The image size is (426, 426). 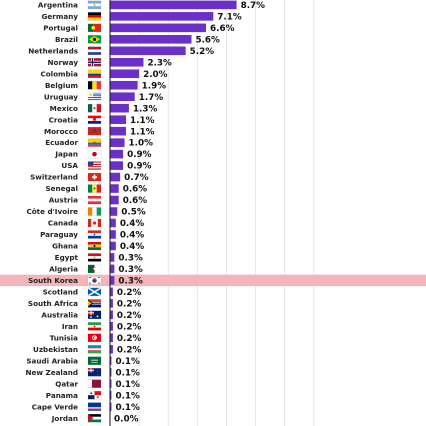 What do you see at coordinates (59, 314) in the screenshot?
I see `country-label: Australia` at bounding box center [59, 314].